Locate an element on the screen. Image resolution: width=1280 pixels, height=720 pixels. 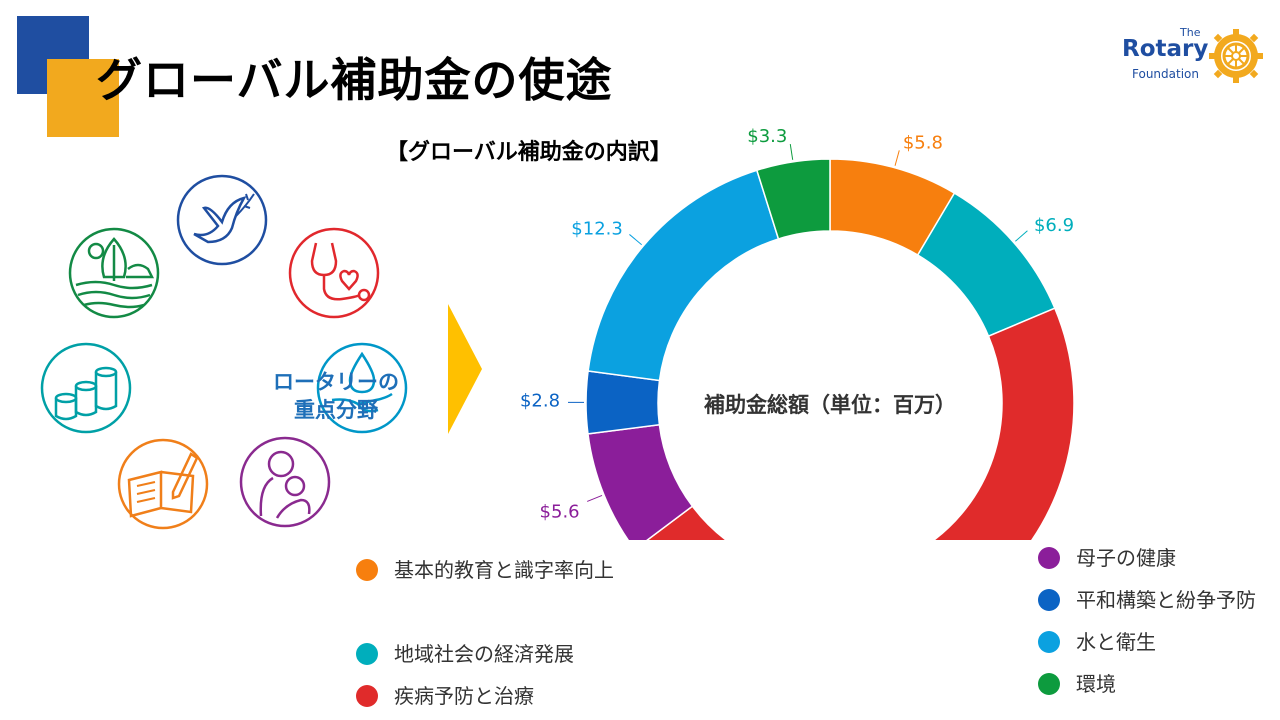
legend-label: 平和構築と紛争予防 is located at coordinates (1166, 600).